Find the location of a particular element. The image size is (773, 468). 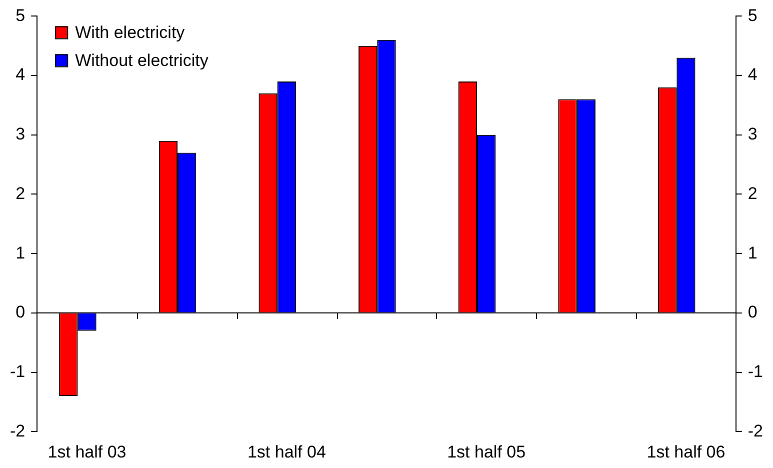

x-tick-label: 1st half 04 is located at coordinates (286, 452).